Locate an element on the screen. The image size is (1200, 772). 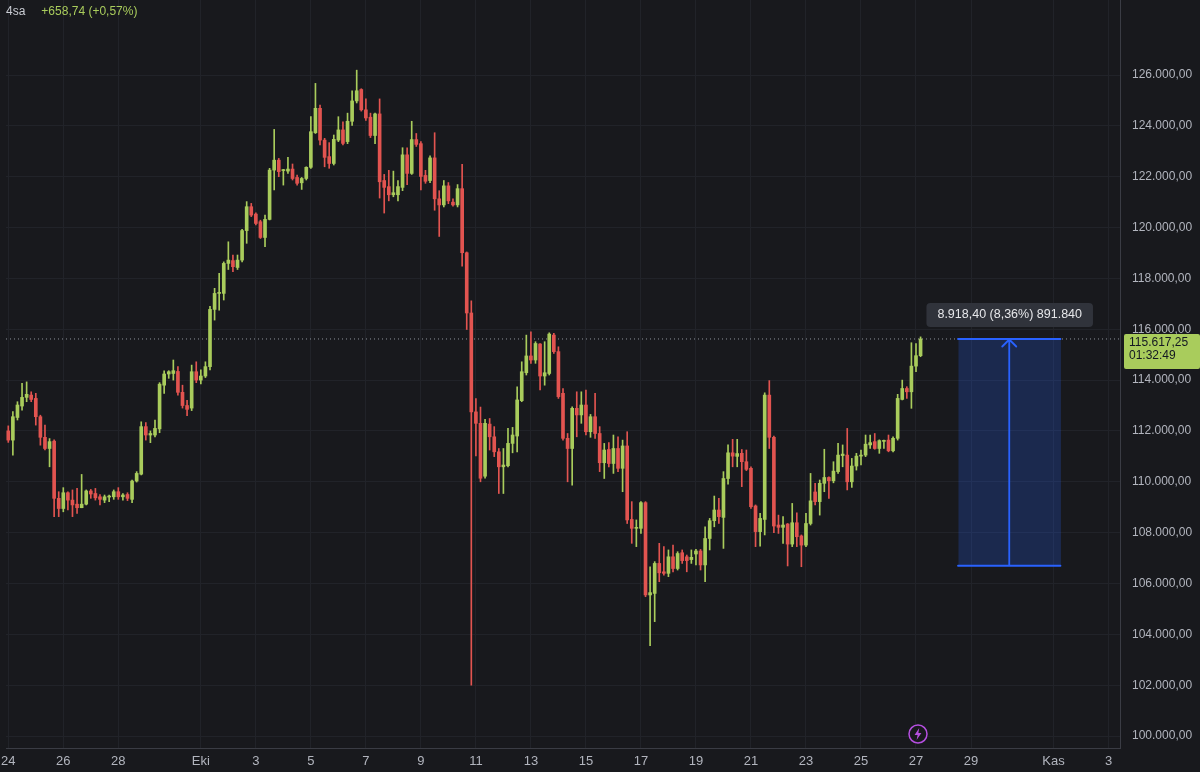
y-tick-label: 124.000,00 is located at coordinates (1162, 125).